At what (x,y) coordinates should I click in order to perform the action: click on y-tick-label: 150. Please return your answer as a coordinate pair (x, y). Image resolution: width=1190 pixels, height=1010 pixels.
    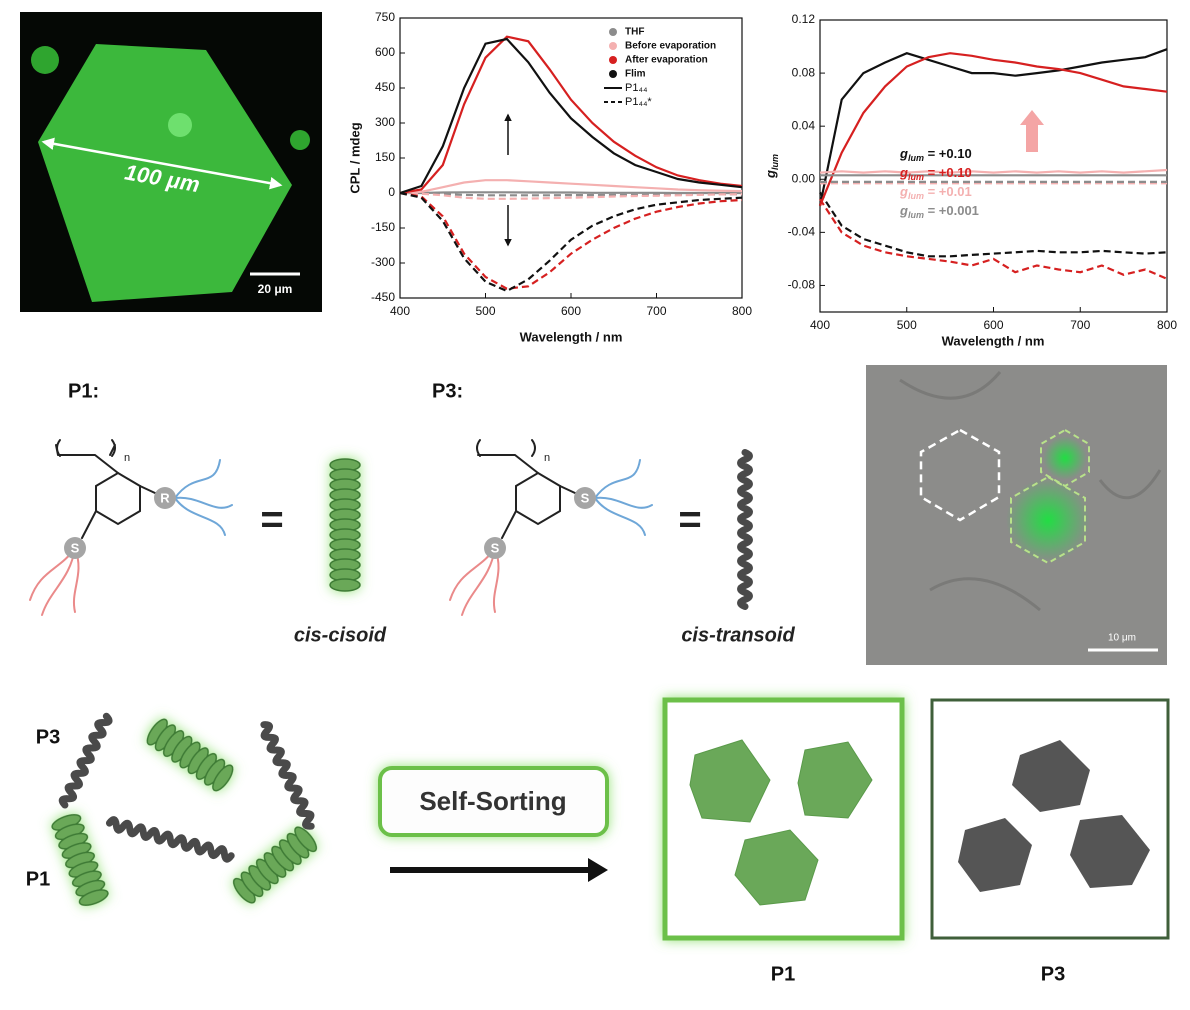
    Looking at the image, I should click on (385, 157).